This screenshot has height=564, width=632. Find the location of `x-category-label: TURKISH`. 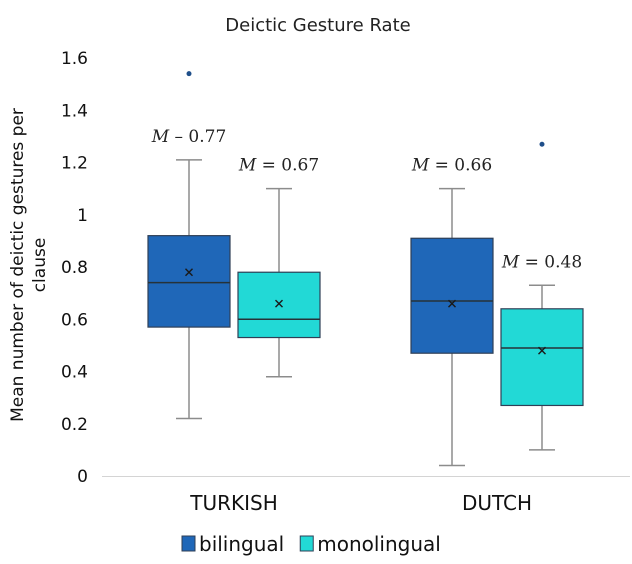

x-category-label: TURKISH is located at coordinates (233, 503).